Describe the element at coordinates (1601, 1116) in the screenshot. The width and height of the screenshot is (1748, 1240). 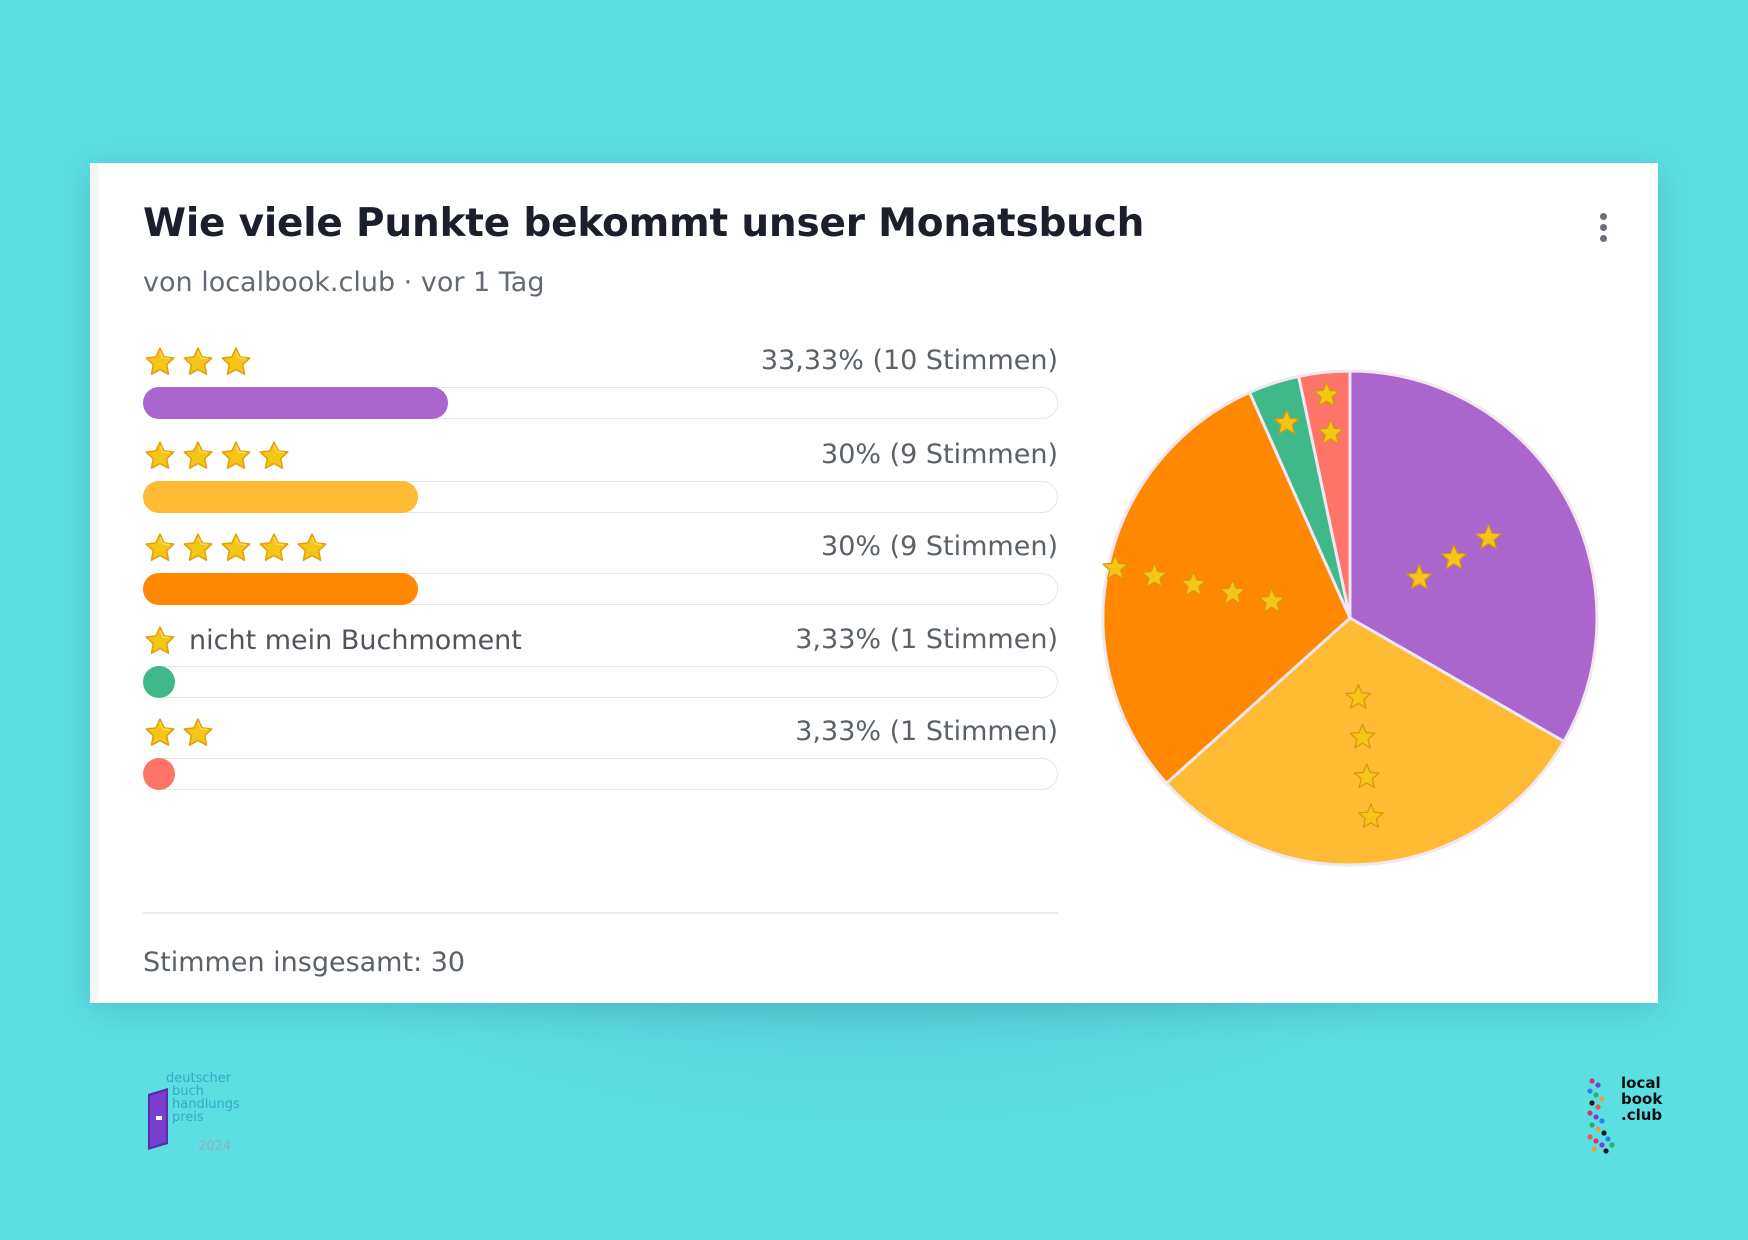
I see `logo-dots` at that location.